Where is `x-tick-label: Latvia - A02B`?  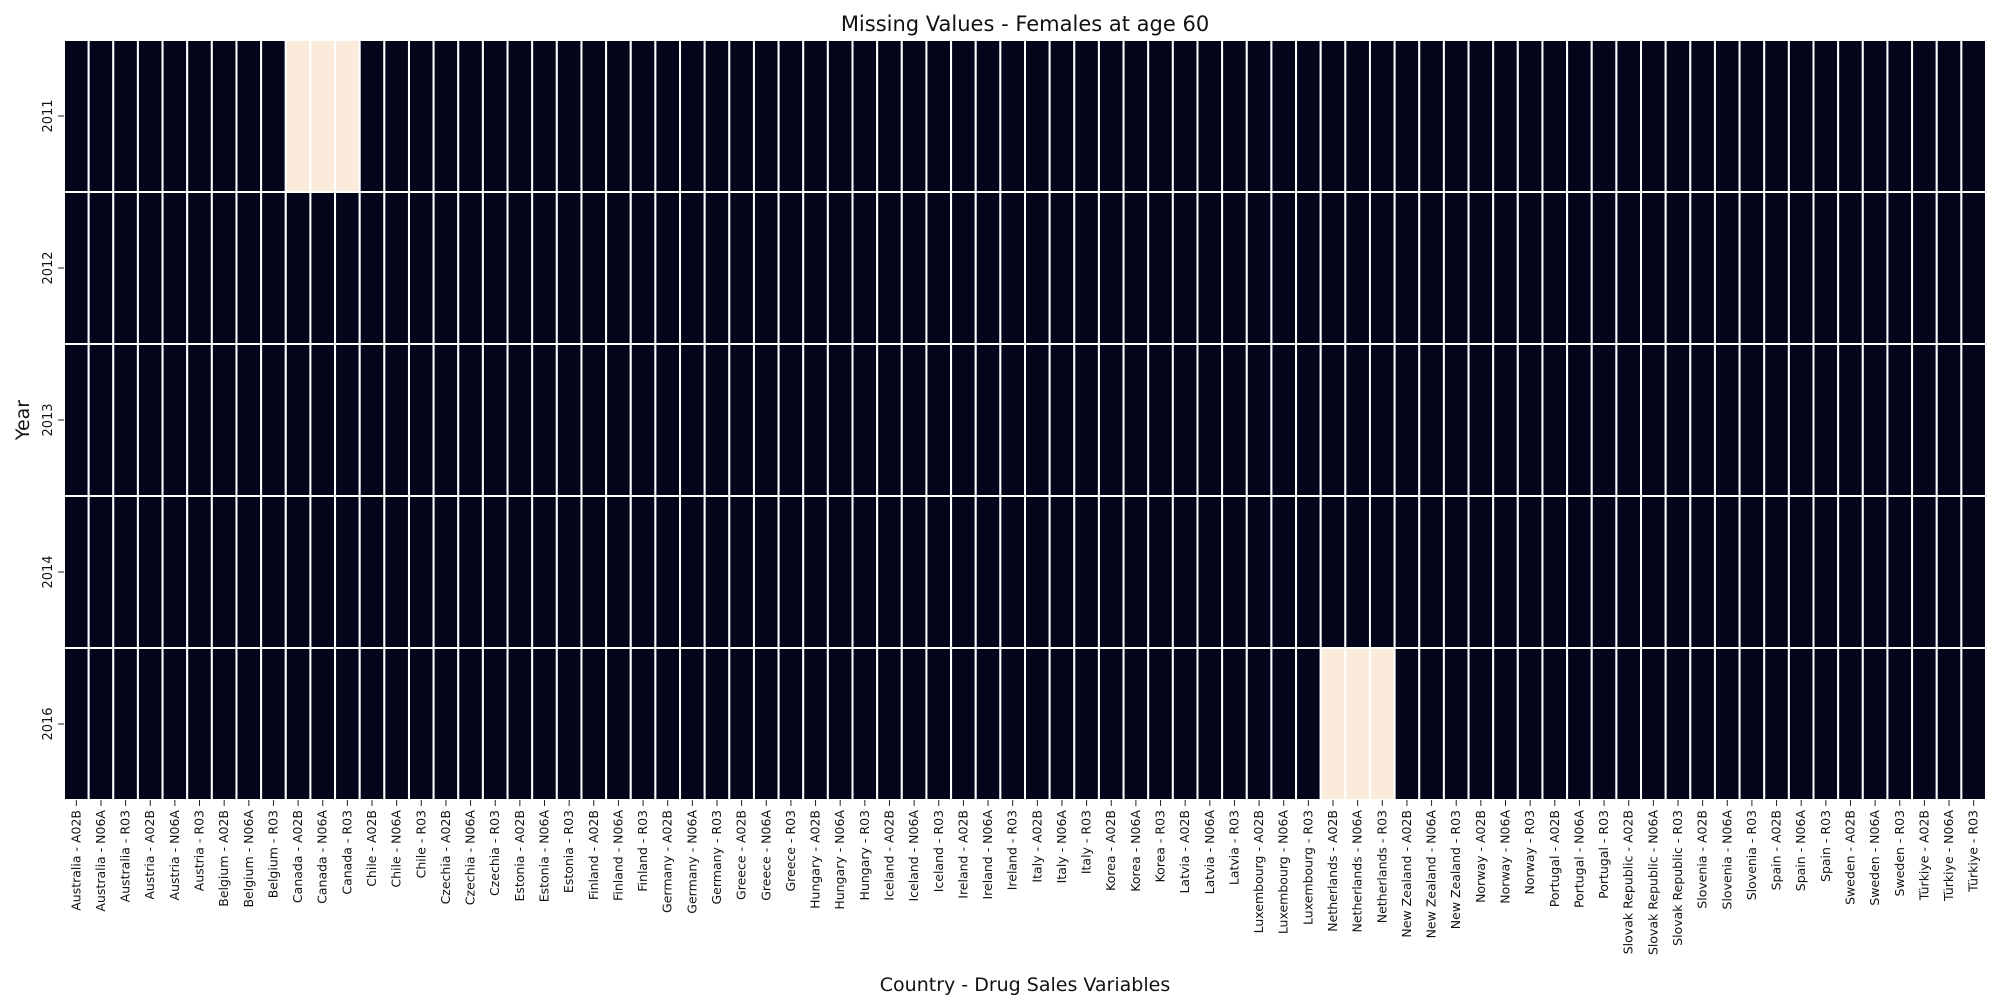
x-tick-label: Latvia - A02B is located at coordinates (1184, 852).